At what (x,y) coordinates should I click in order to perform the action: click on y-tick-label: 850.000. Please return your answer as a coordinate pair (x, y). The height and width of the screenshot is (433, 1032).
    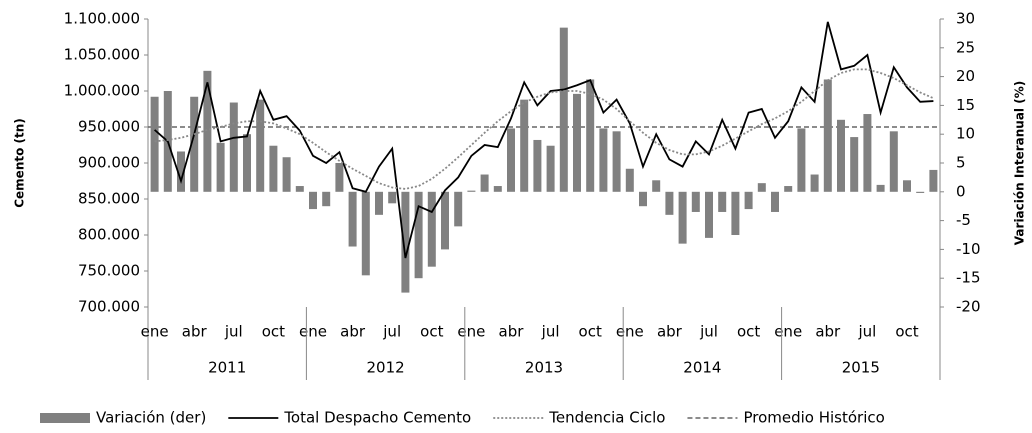
    Looking at the image, I should click on (109, 199).